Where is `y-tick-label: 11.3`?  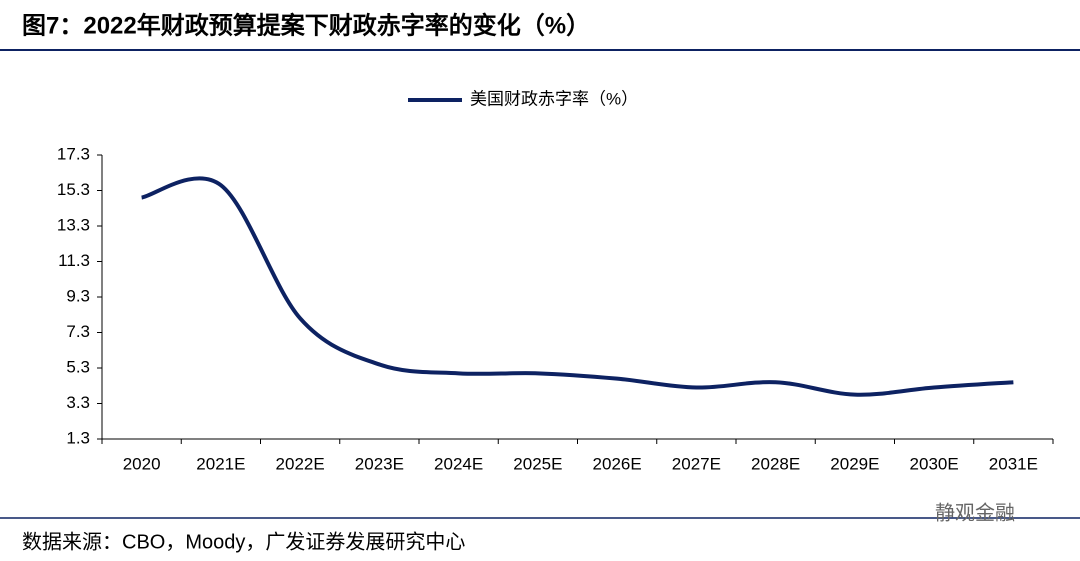
y-tick-label: 11.3 is located at coordinates (74, 260).